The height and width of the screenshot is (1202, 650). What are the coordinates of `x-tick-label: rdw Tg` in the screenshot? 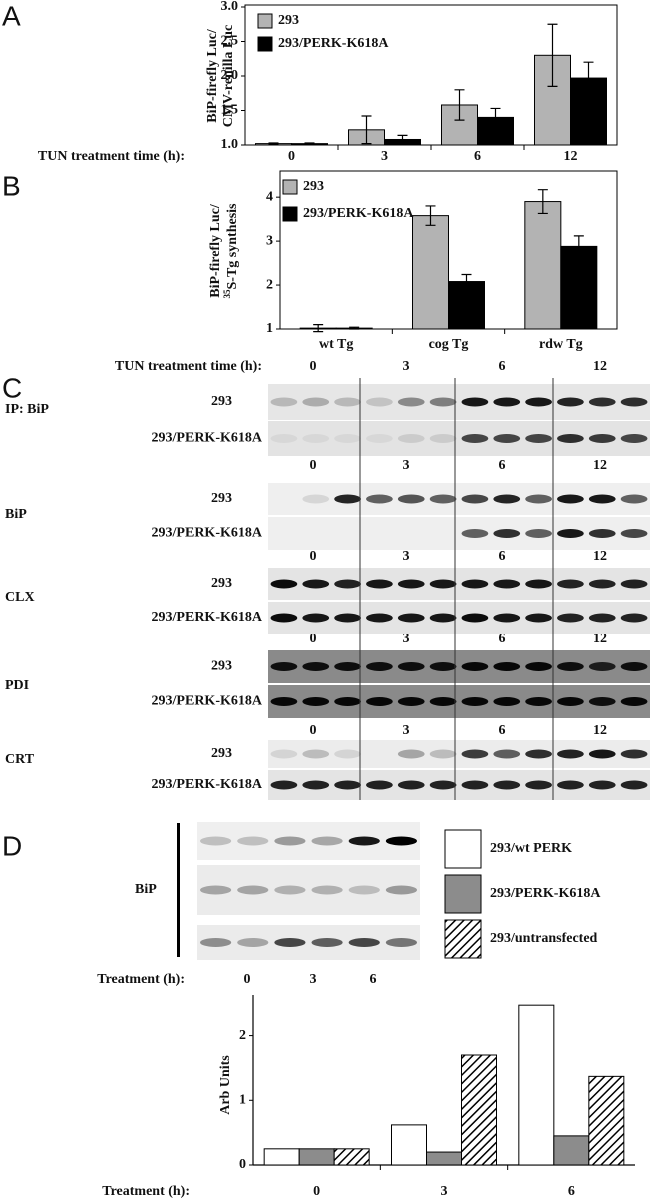 It's located at (561, 344).